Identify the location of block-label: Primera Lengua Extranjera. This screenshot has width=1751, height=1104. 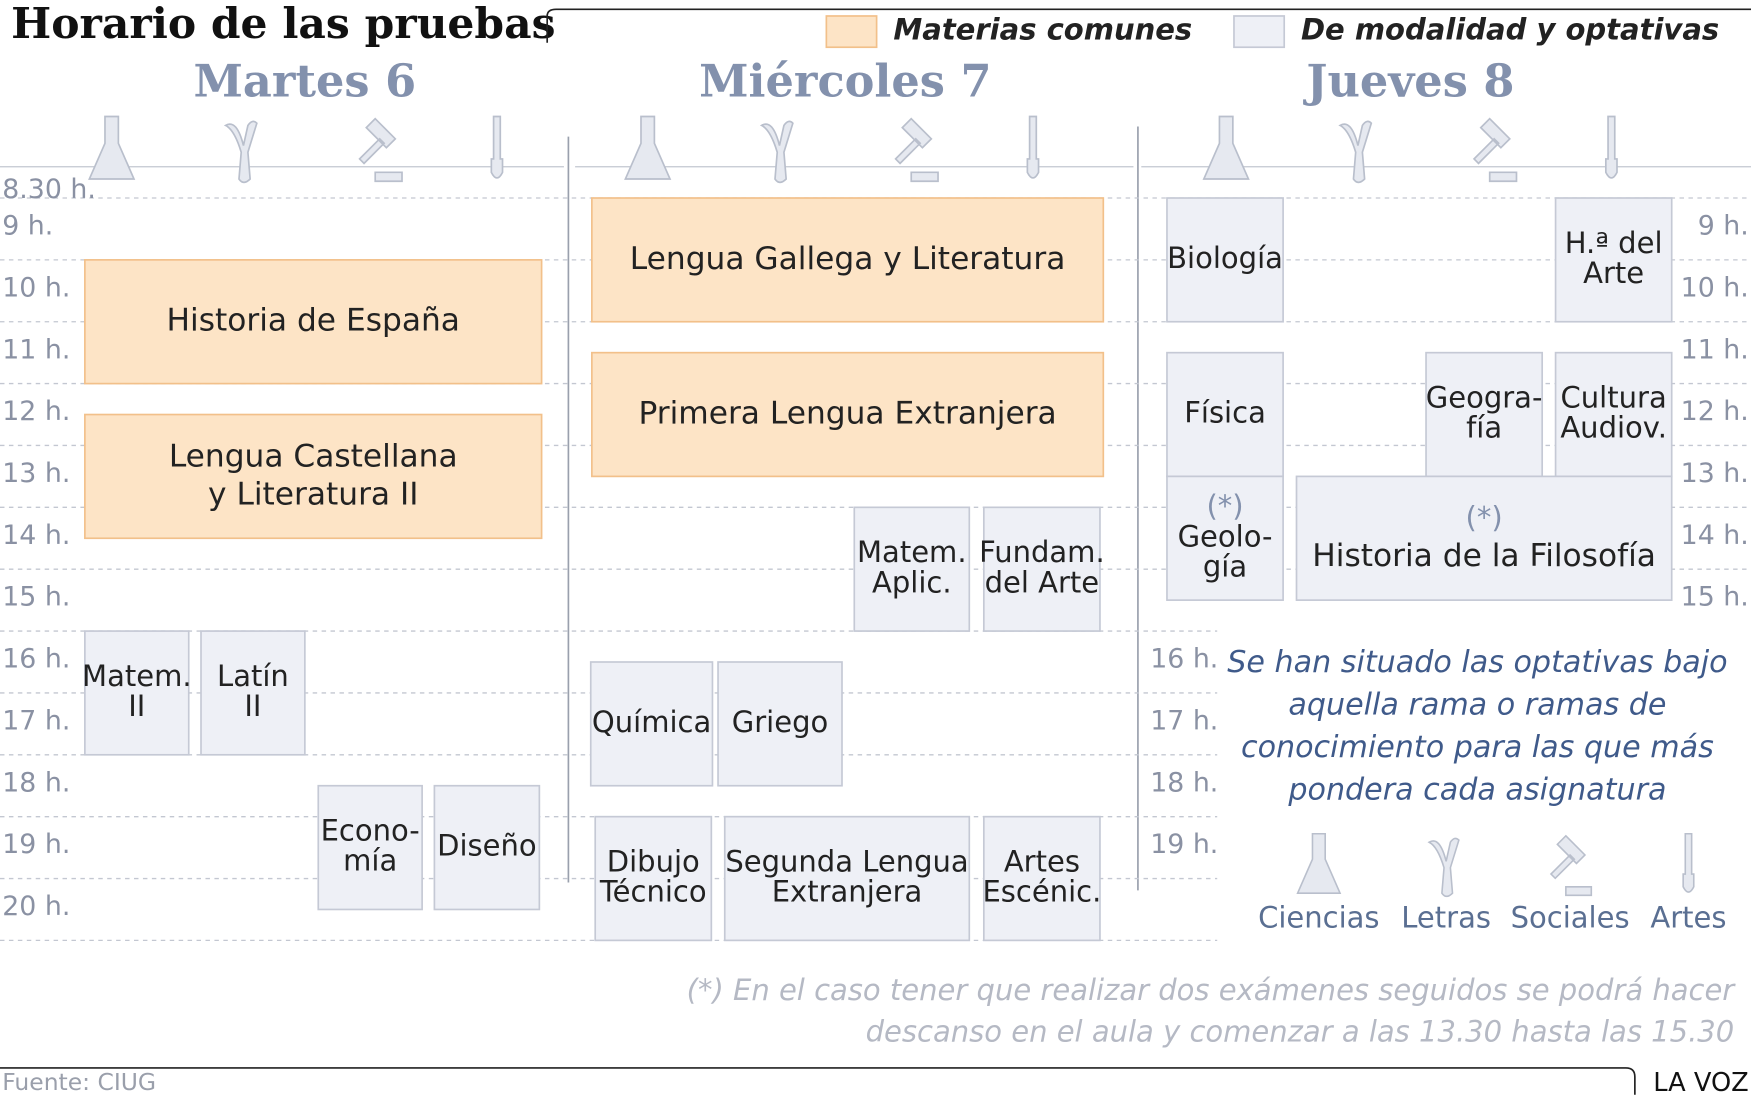
(847, 414).